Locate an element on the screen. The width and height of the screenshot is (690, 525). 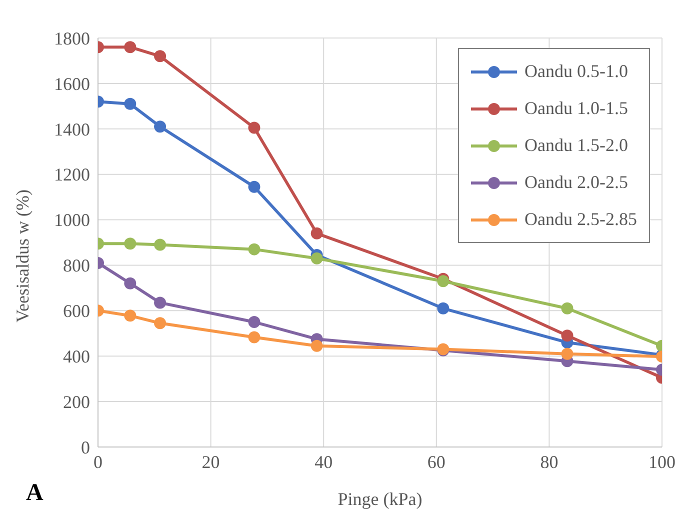
x-tick-label: 60 is located at coordinates (436, 462).